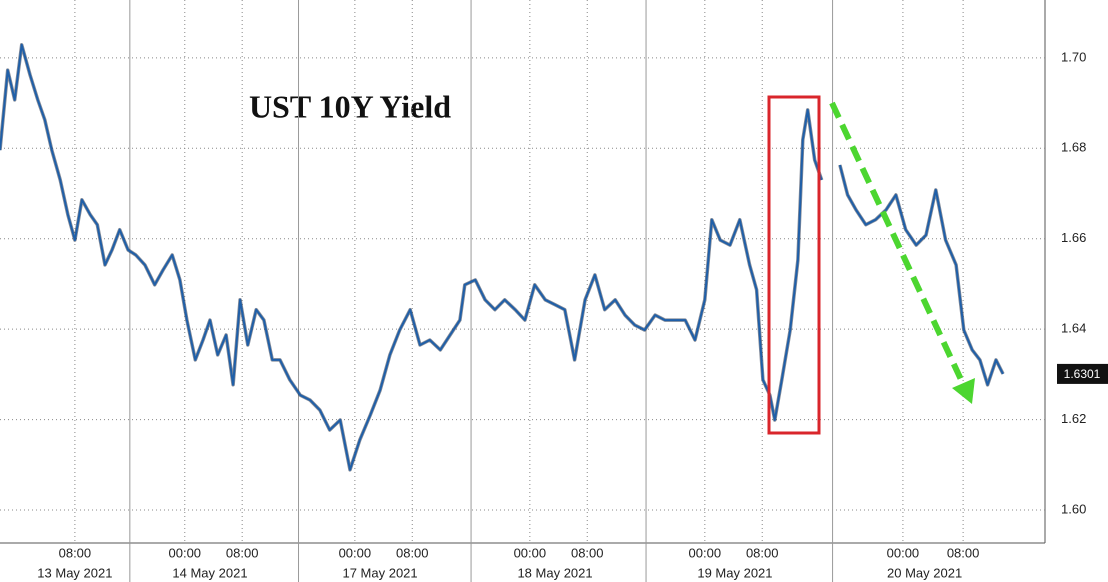 The height and width of the screenshot is (582, 1108). Describe the element at coordinates (74, 572) in the screenshot. I see `date-label: 13 May 2021` at that location.